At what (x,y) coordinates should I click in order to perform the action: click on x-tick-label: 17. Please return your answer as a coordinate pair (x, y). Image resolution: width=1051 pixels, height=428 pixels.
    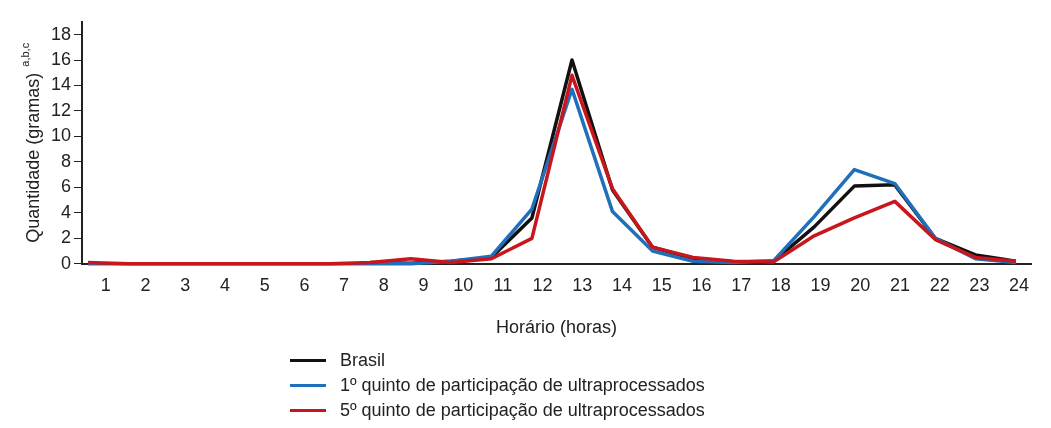
    Looking at the image, I should click on (741, 284).